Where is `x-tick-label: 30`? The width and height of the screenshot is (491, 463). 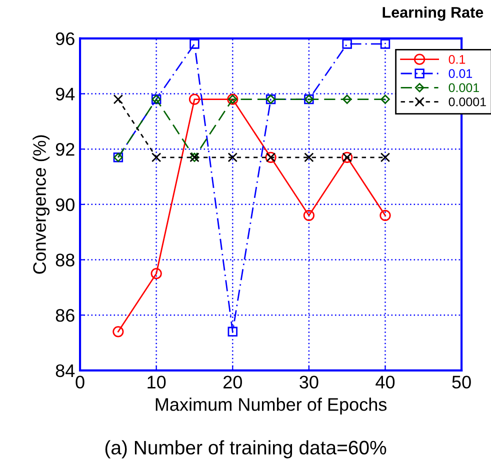
x-tick-label: 30 is located at coordinates (309, 382).